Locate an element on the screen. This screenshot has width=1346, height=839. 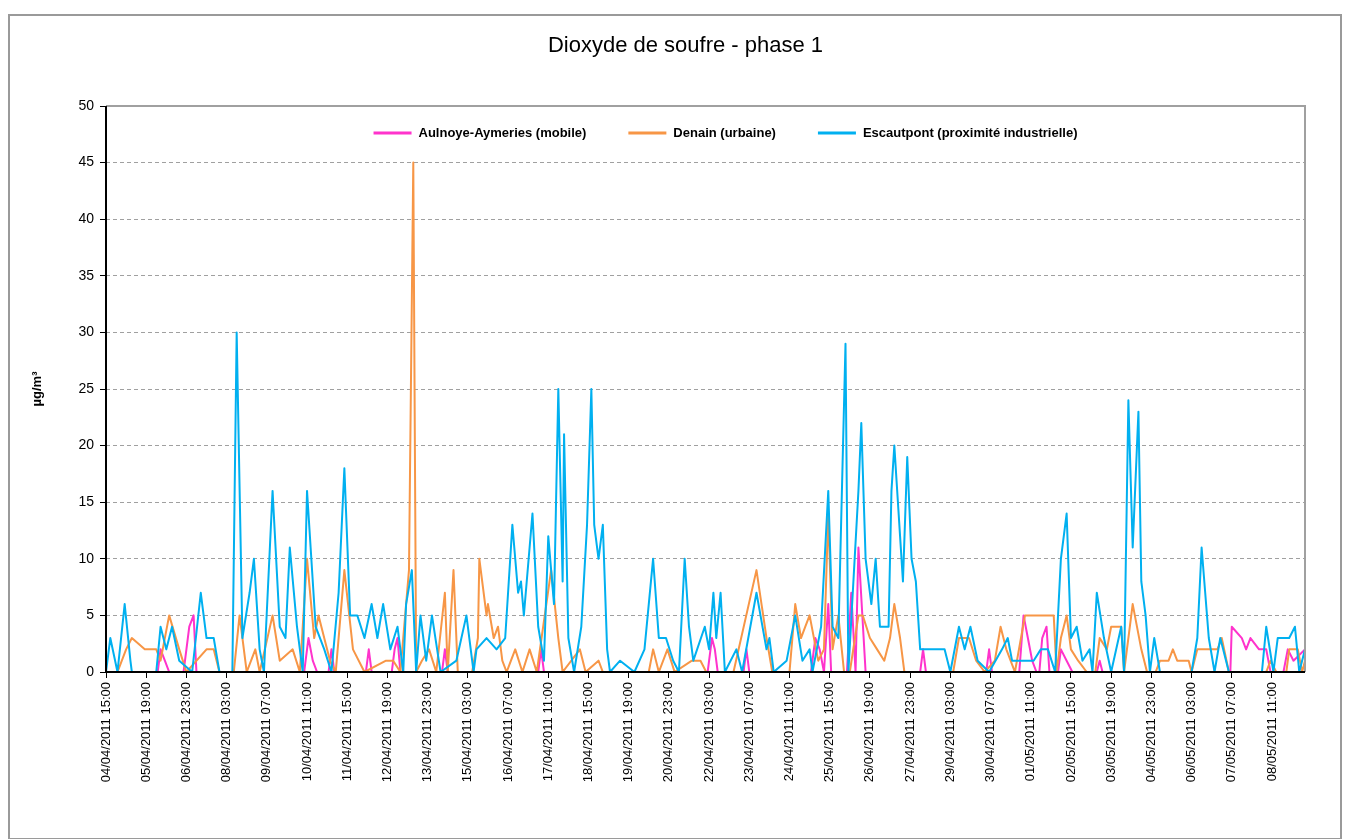
x-tick-label: 29/04/2011 03:00 is located at coordinates (949, 732).